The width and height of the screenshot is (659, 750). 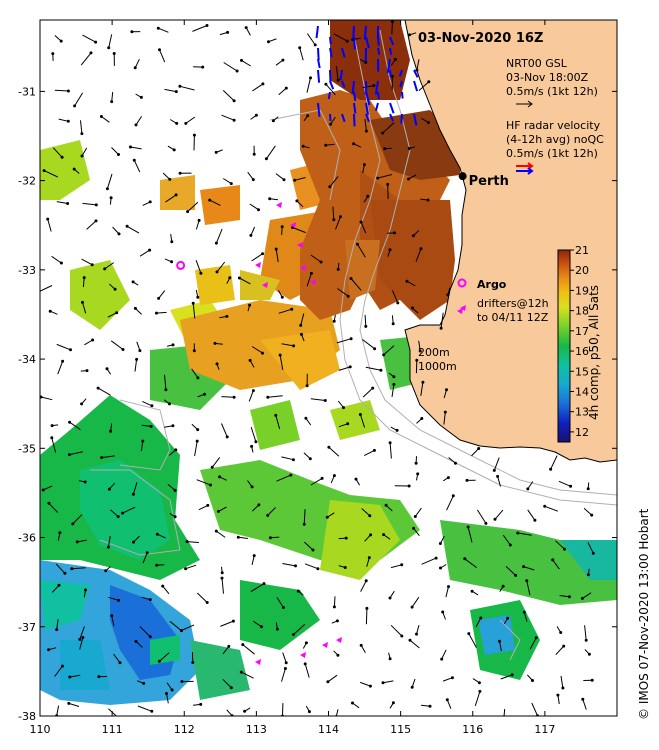 What do you see at coordinates (27, 448) in the screenshot?
I see `lat-tick-label: -35` at bounding box center [27, 448].